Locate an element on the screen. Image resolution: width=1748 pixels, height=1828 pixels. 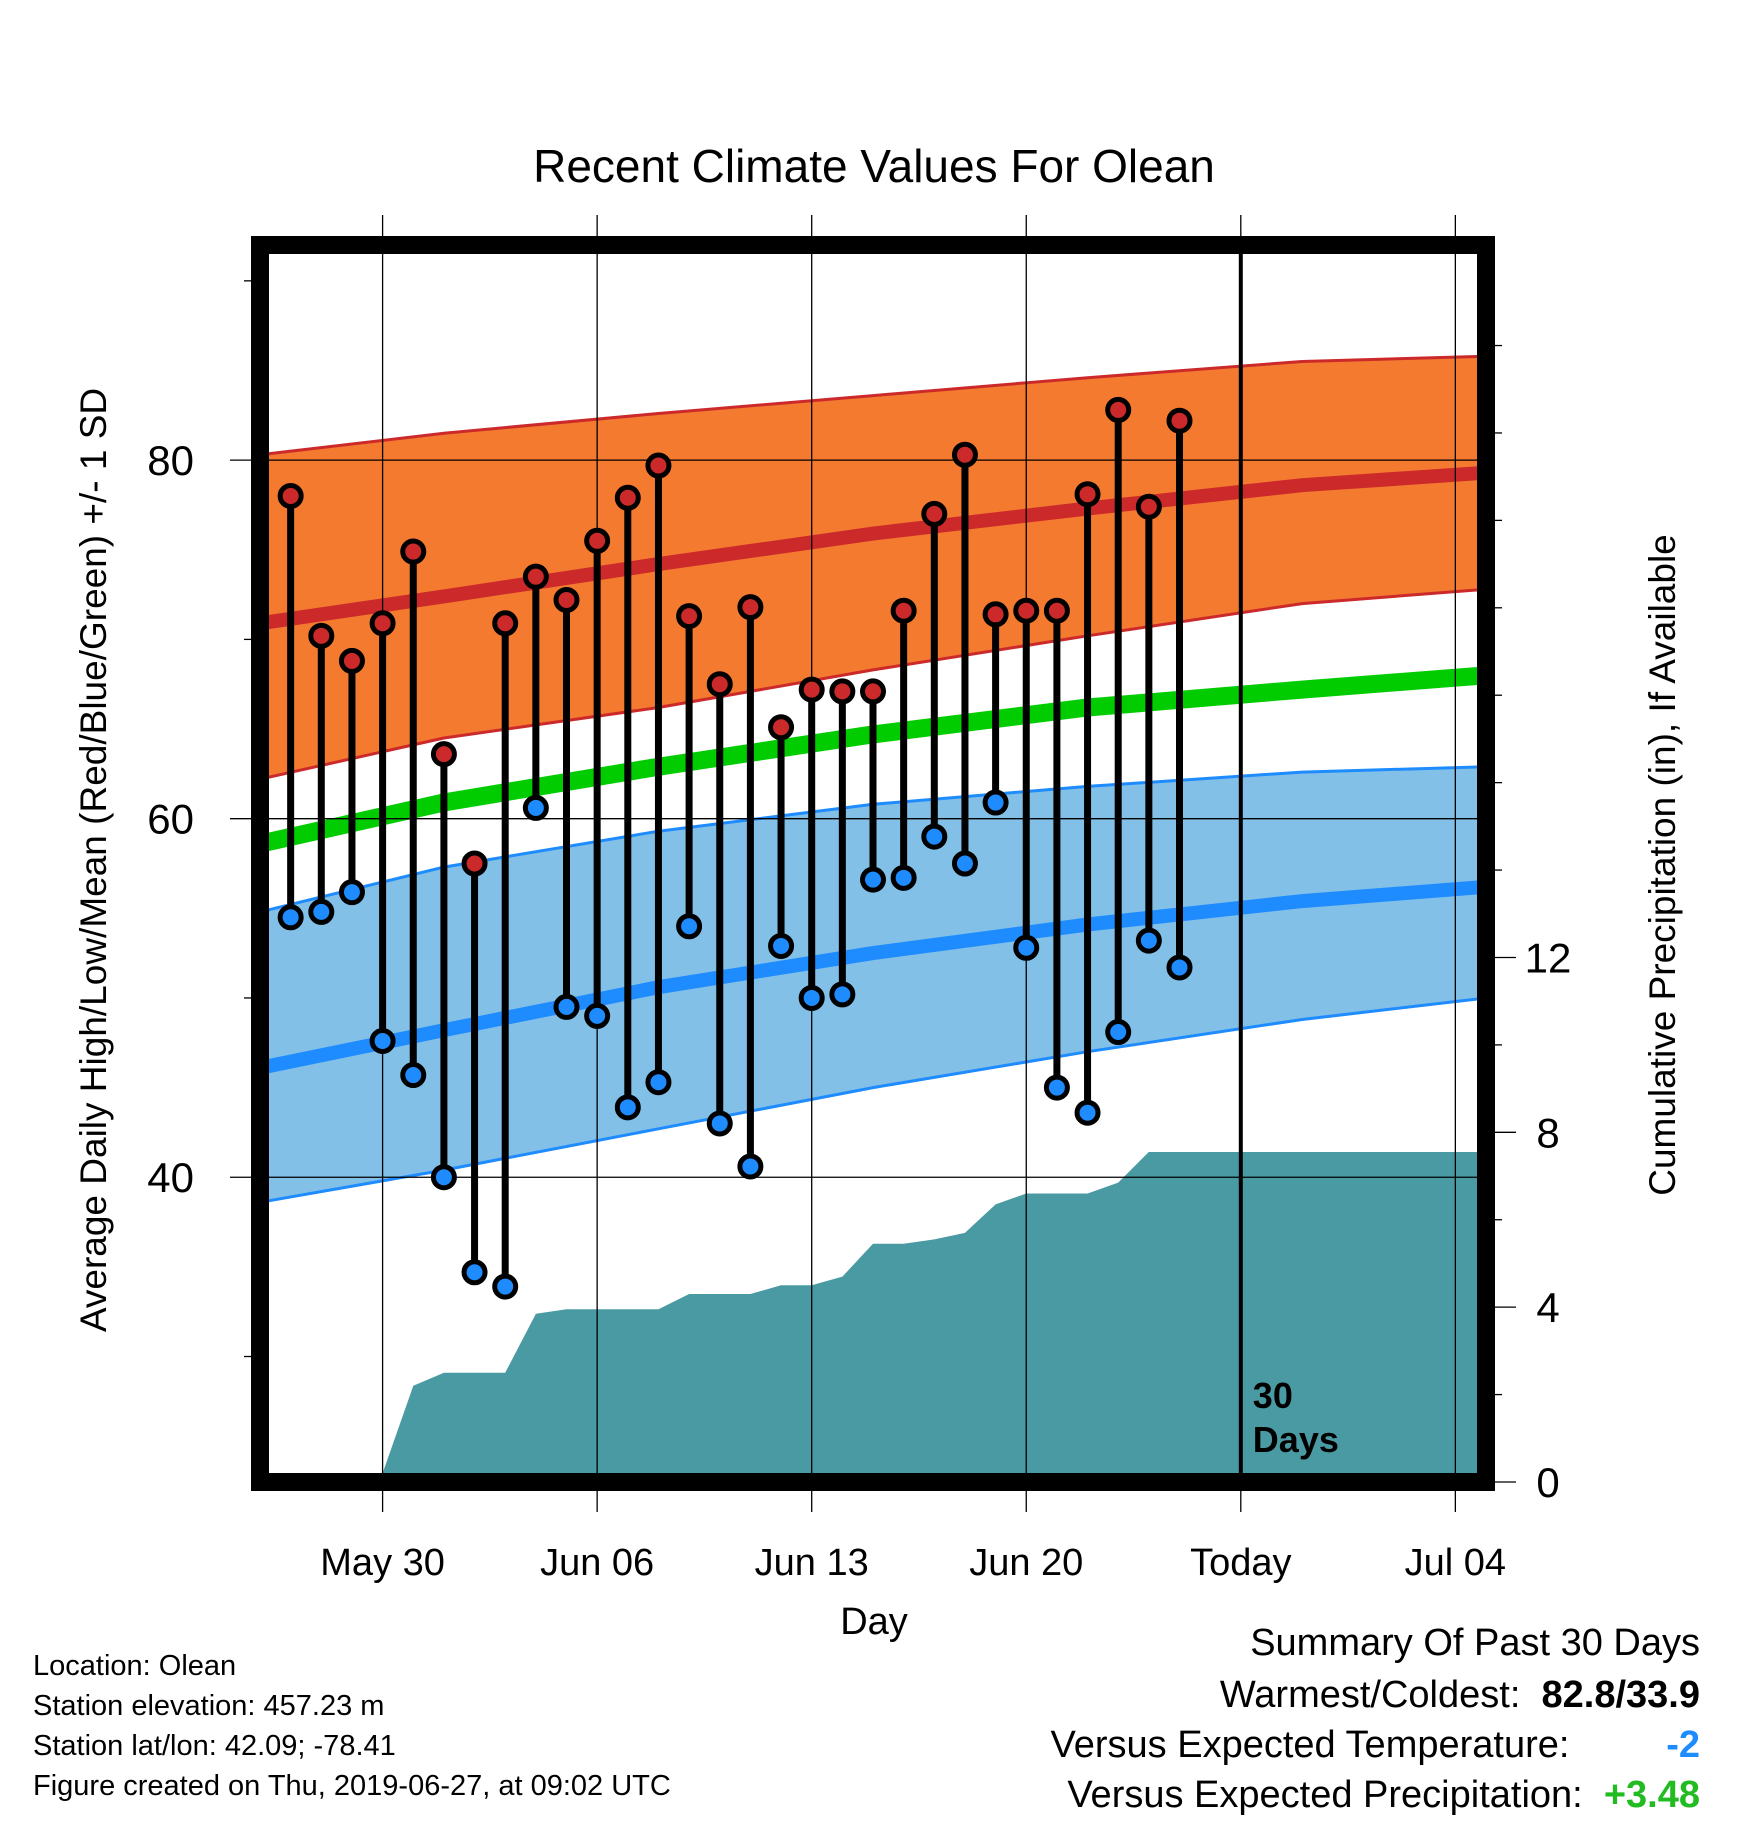
y2-tick-label: 8 is located at coordinates (1547, 1132).